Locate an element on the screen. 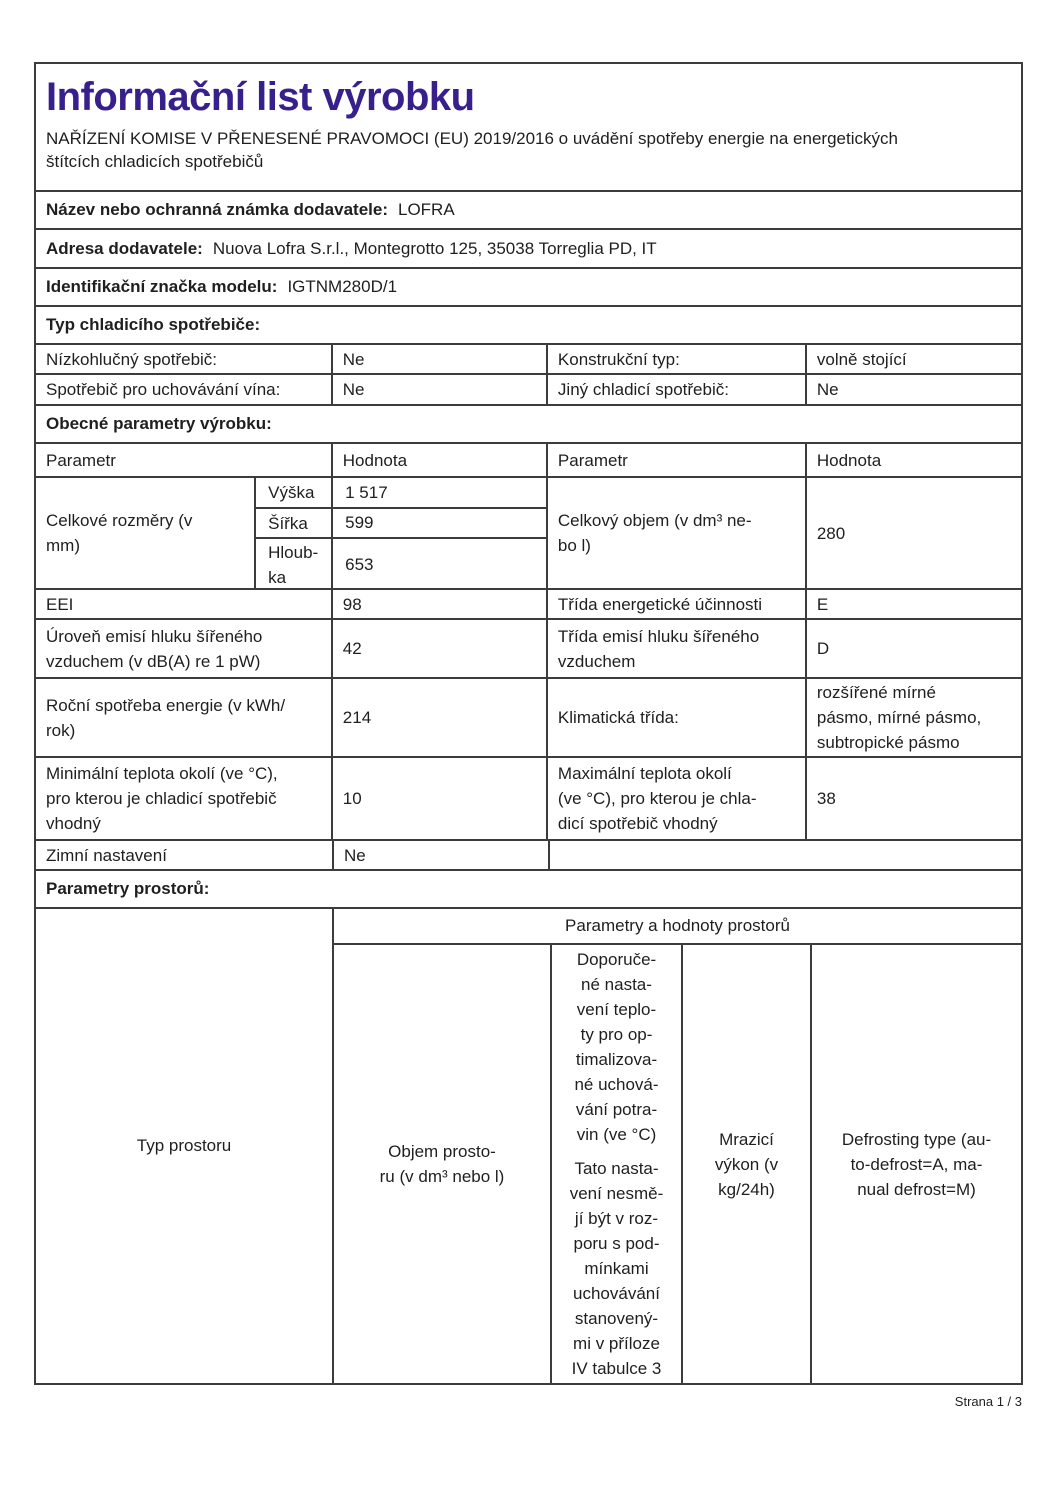 Image resolution: width=1058 pixels, height=1497 pixels. row-model-identifier: Identifikační značka modelu: IGTNM280D/1 is located at coordinates (528, 286).